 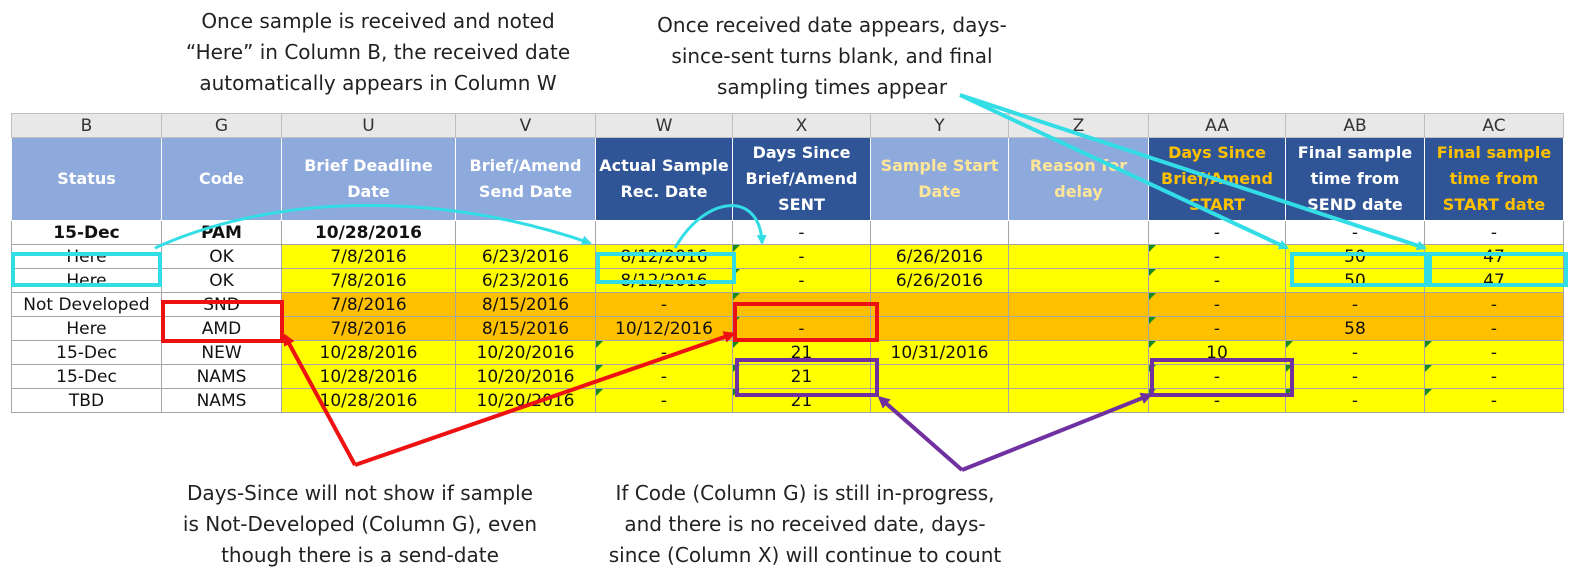 I want to click on column-letter: Y, so click(x=939, y=125).